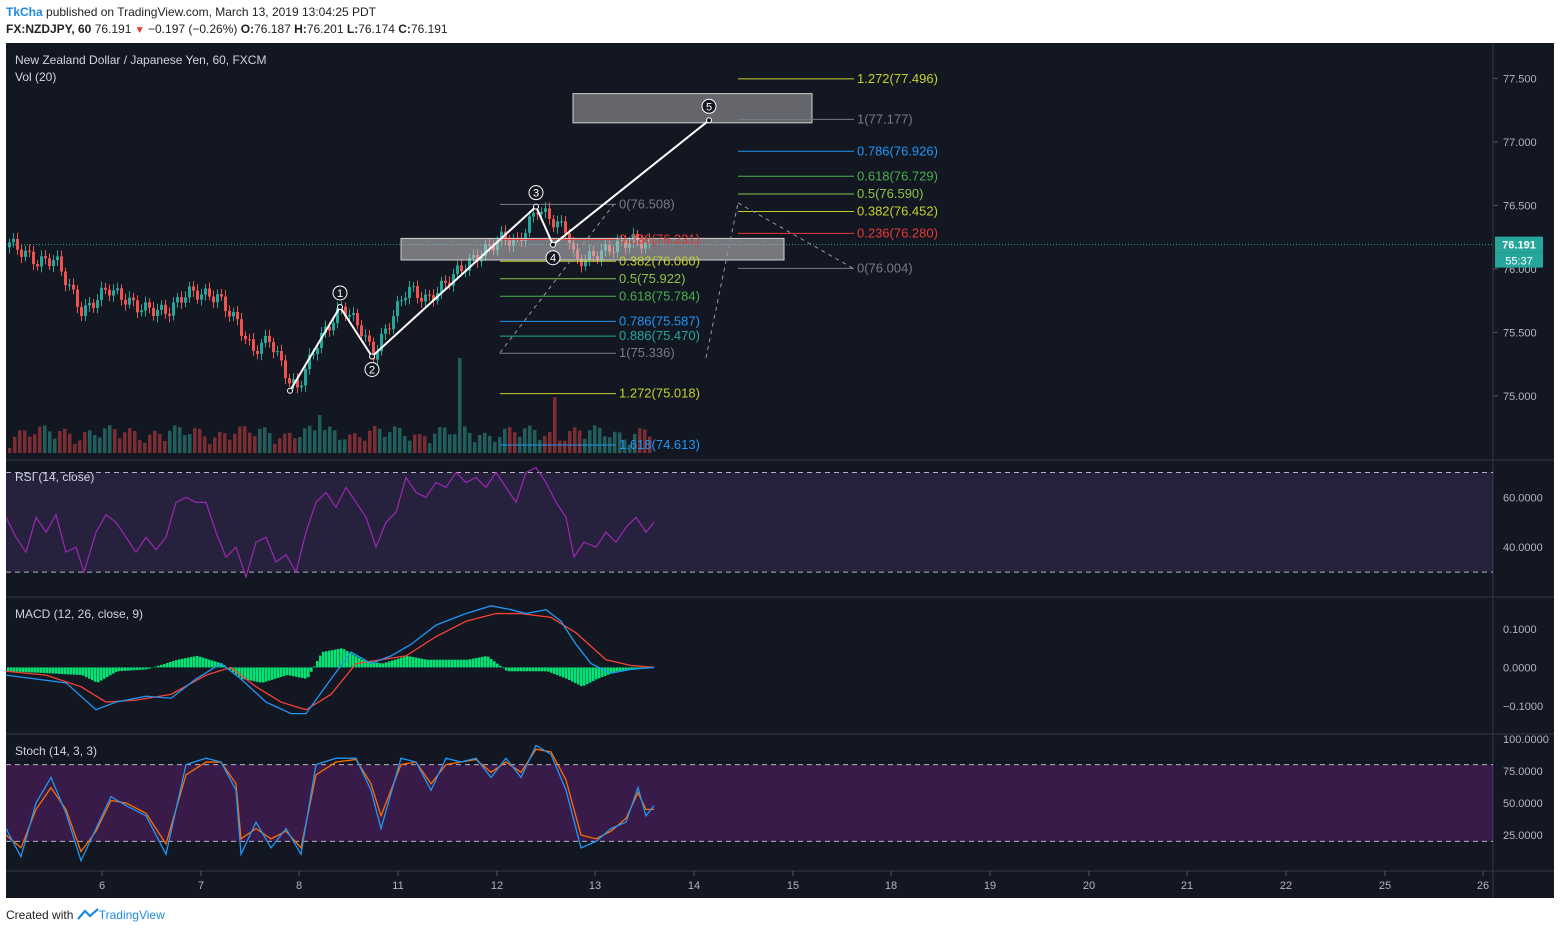 Image resolution: width=1560 pixels, height=934 pixels. I want to click on author-link: TkCha, so click(24, 12).